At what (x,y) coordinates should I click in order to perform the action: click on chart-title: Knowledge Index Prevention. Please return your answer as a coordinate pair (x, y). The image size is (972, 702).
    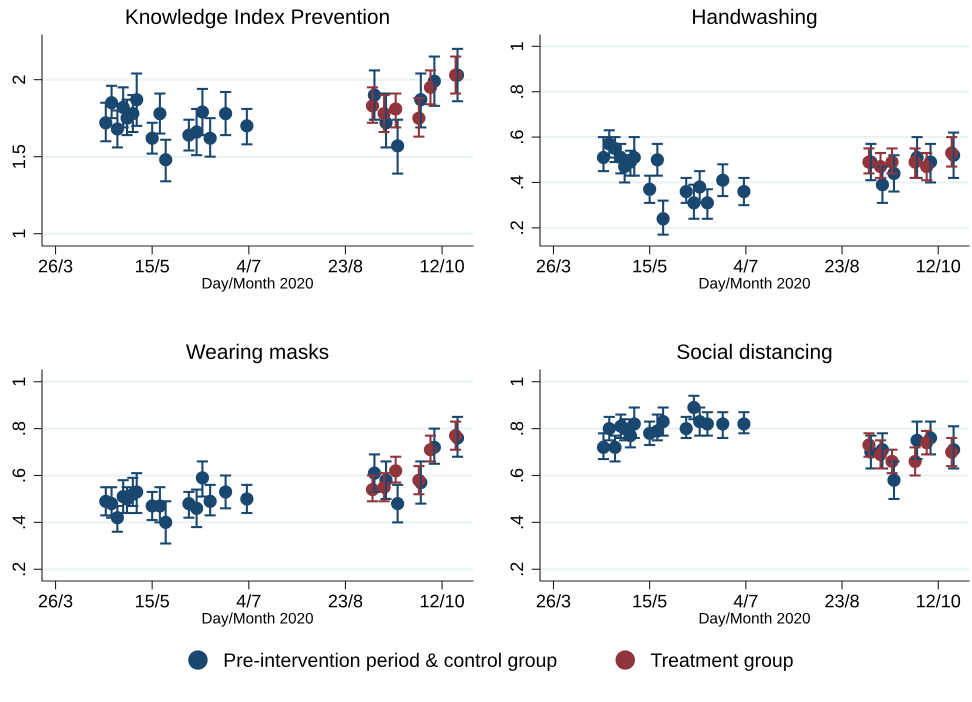
    Looking at the image, I should click on (257, 18).